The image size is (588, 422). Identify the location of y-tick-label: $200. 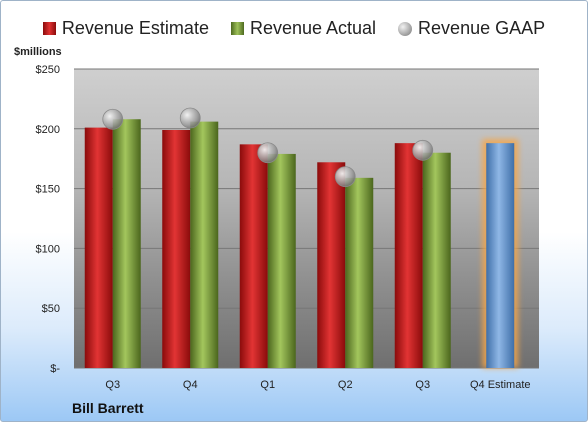
(48, 130).